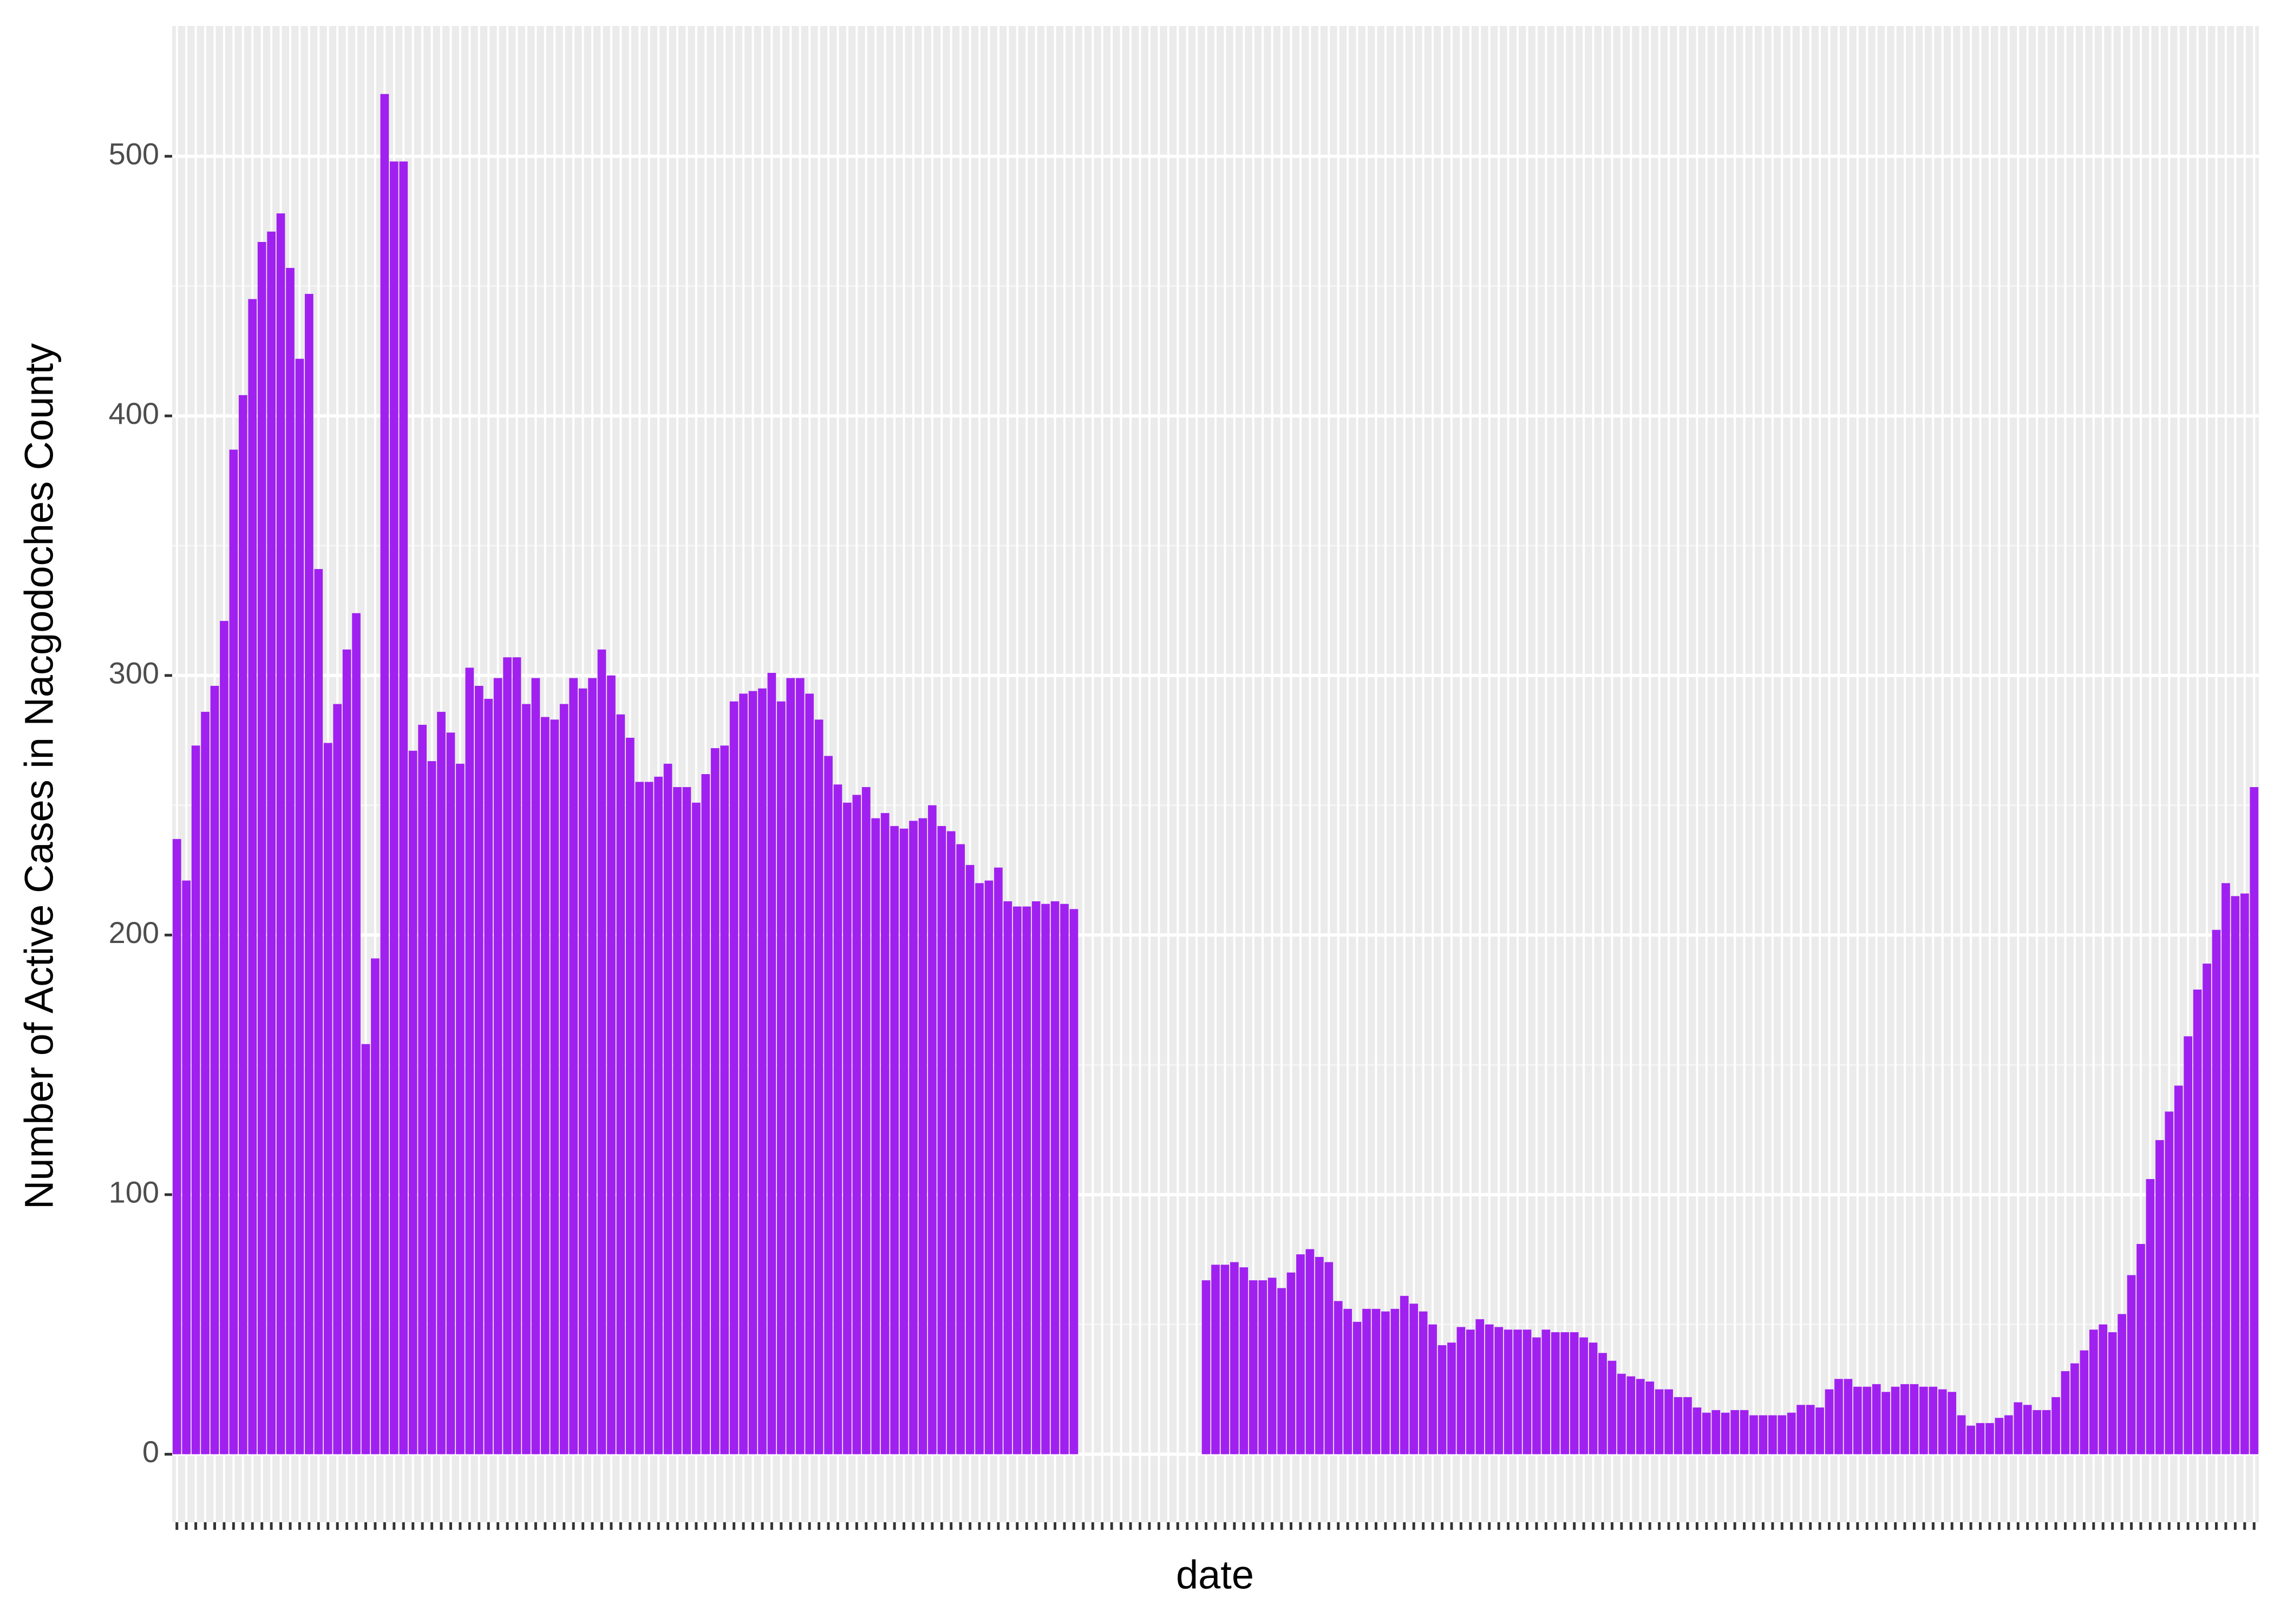 This screenshot has height=1624, width=2274. What do you see at coordinates (150, 1452) in the screenshot?
I see `y-tick-label: 0` at bounding box center [150, 1452].